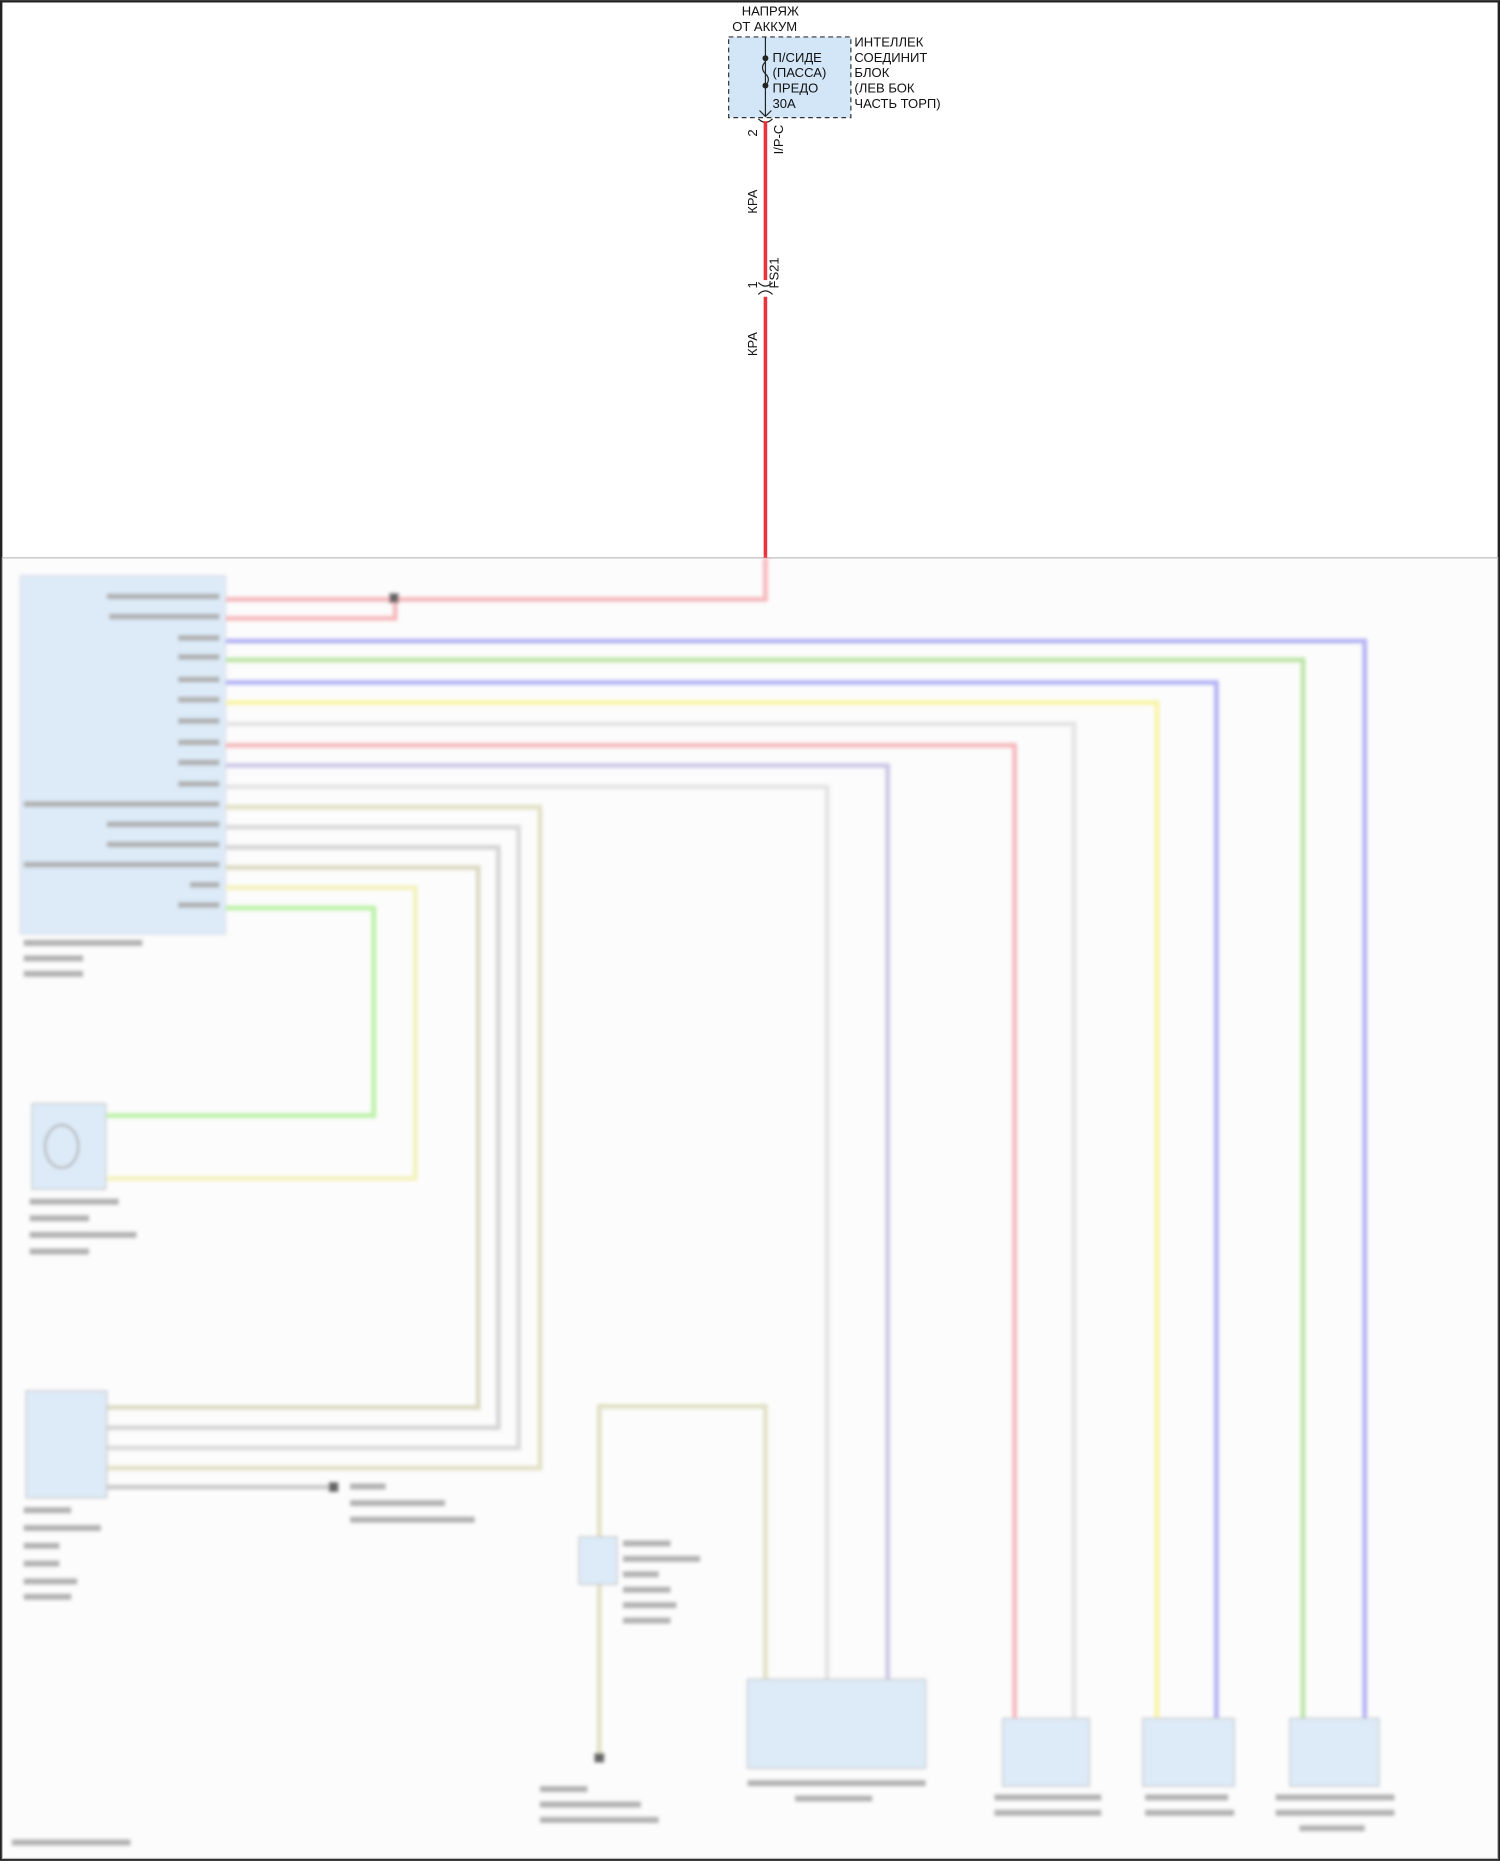 This screenshot has width=1500, height=1861. I want to click on fuse-icon, so click(765, 73).